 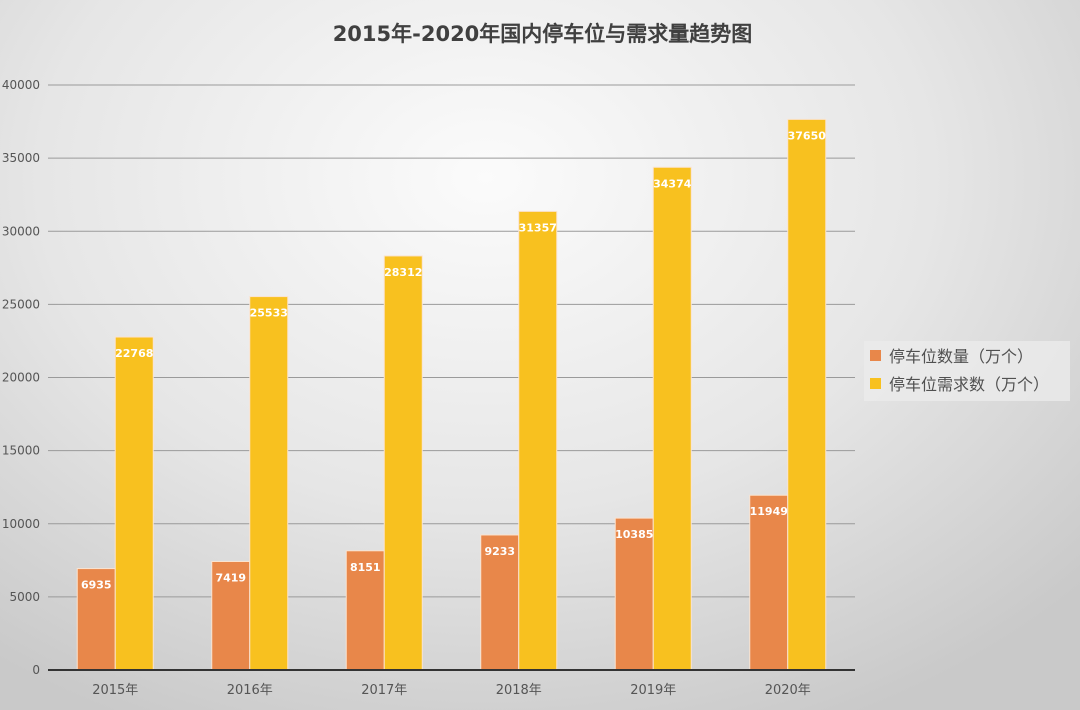 I want to click on bar-2019年-1, so click(x=672, y=418).